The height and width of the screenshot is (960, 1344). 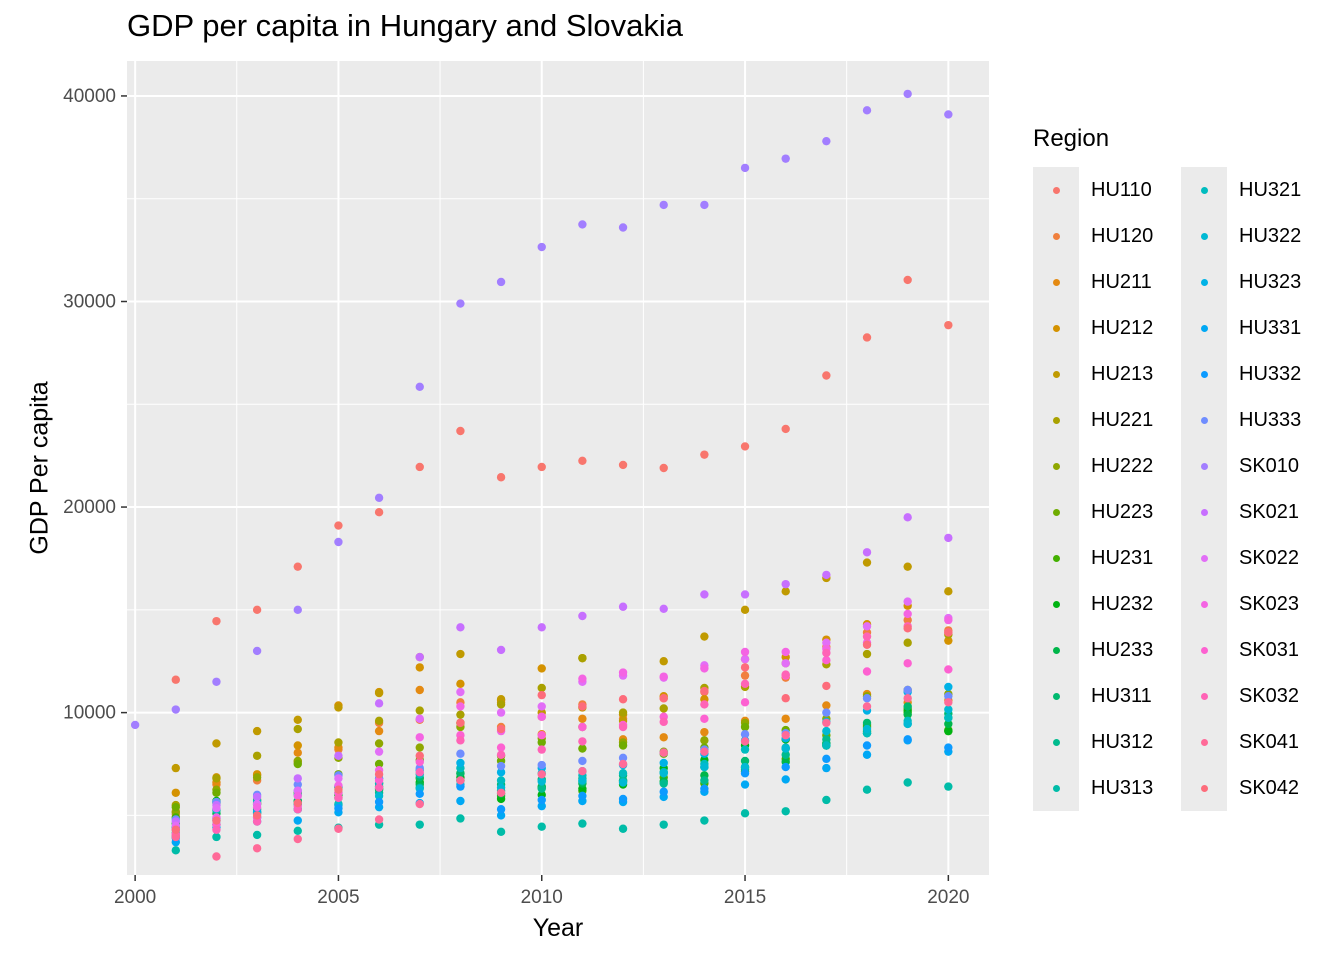 I want to click on legend-label: SK022, so click(x=1269, y=557).